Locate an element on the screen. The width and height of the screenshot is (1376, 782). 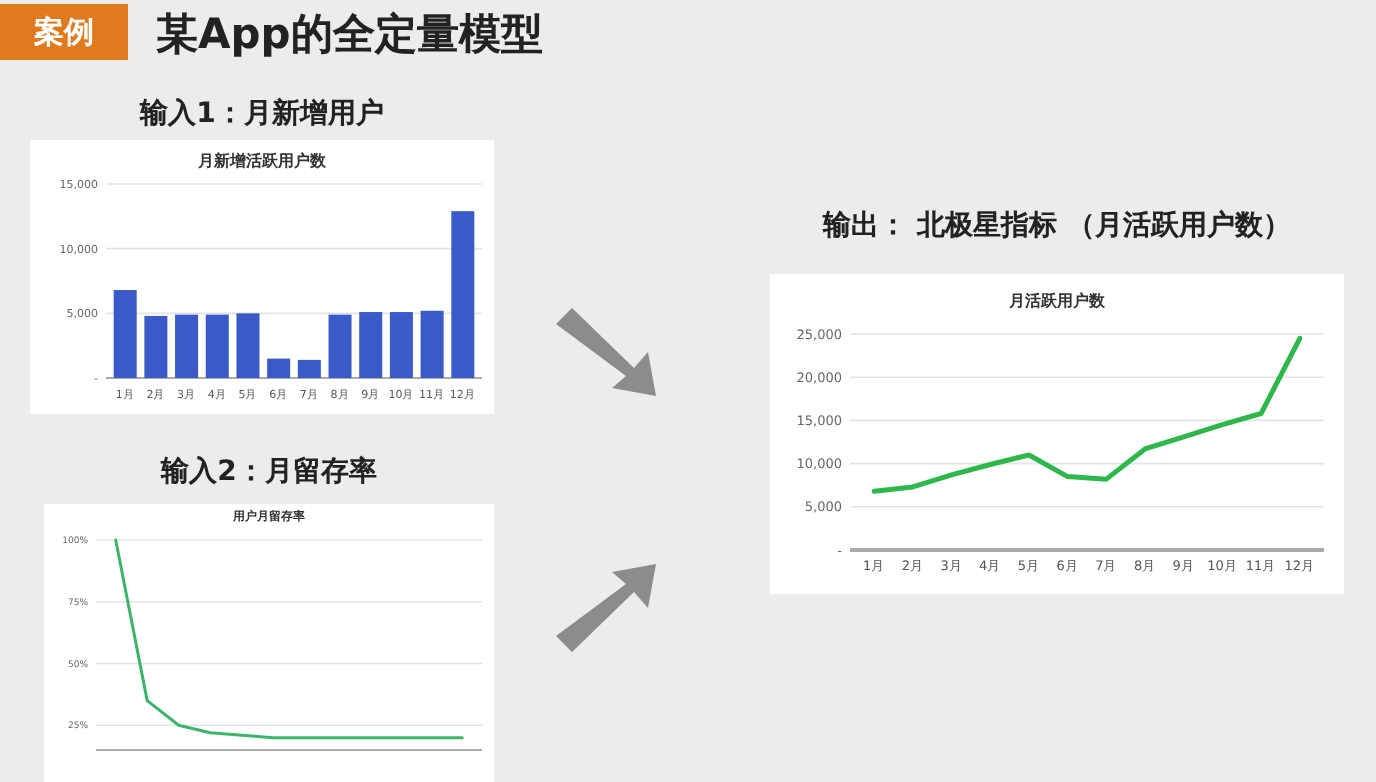
chart-title: 输入2：月留存率 is located at coordinates (268, 471).